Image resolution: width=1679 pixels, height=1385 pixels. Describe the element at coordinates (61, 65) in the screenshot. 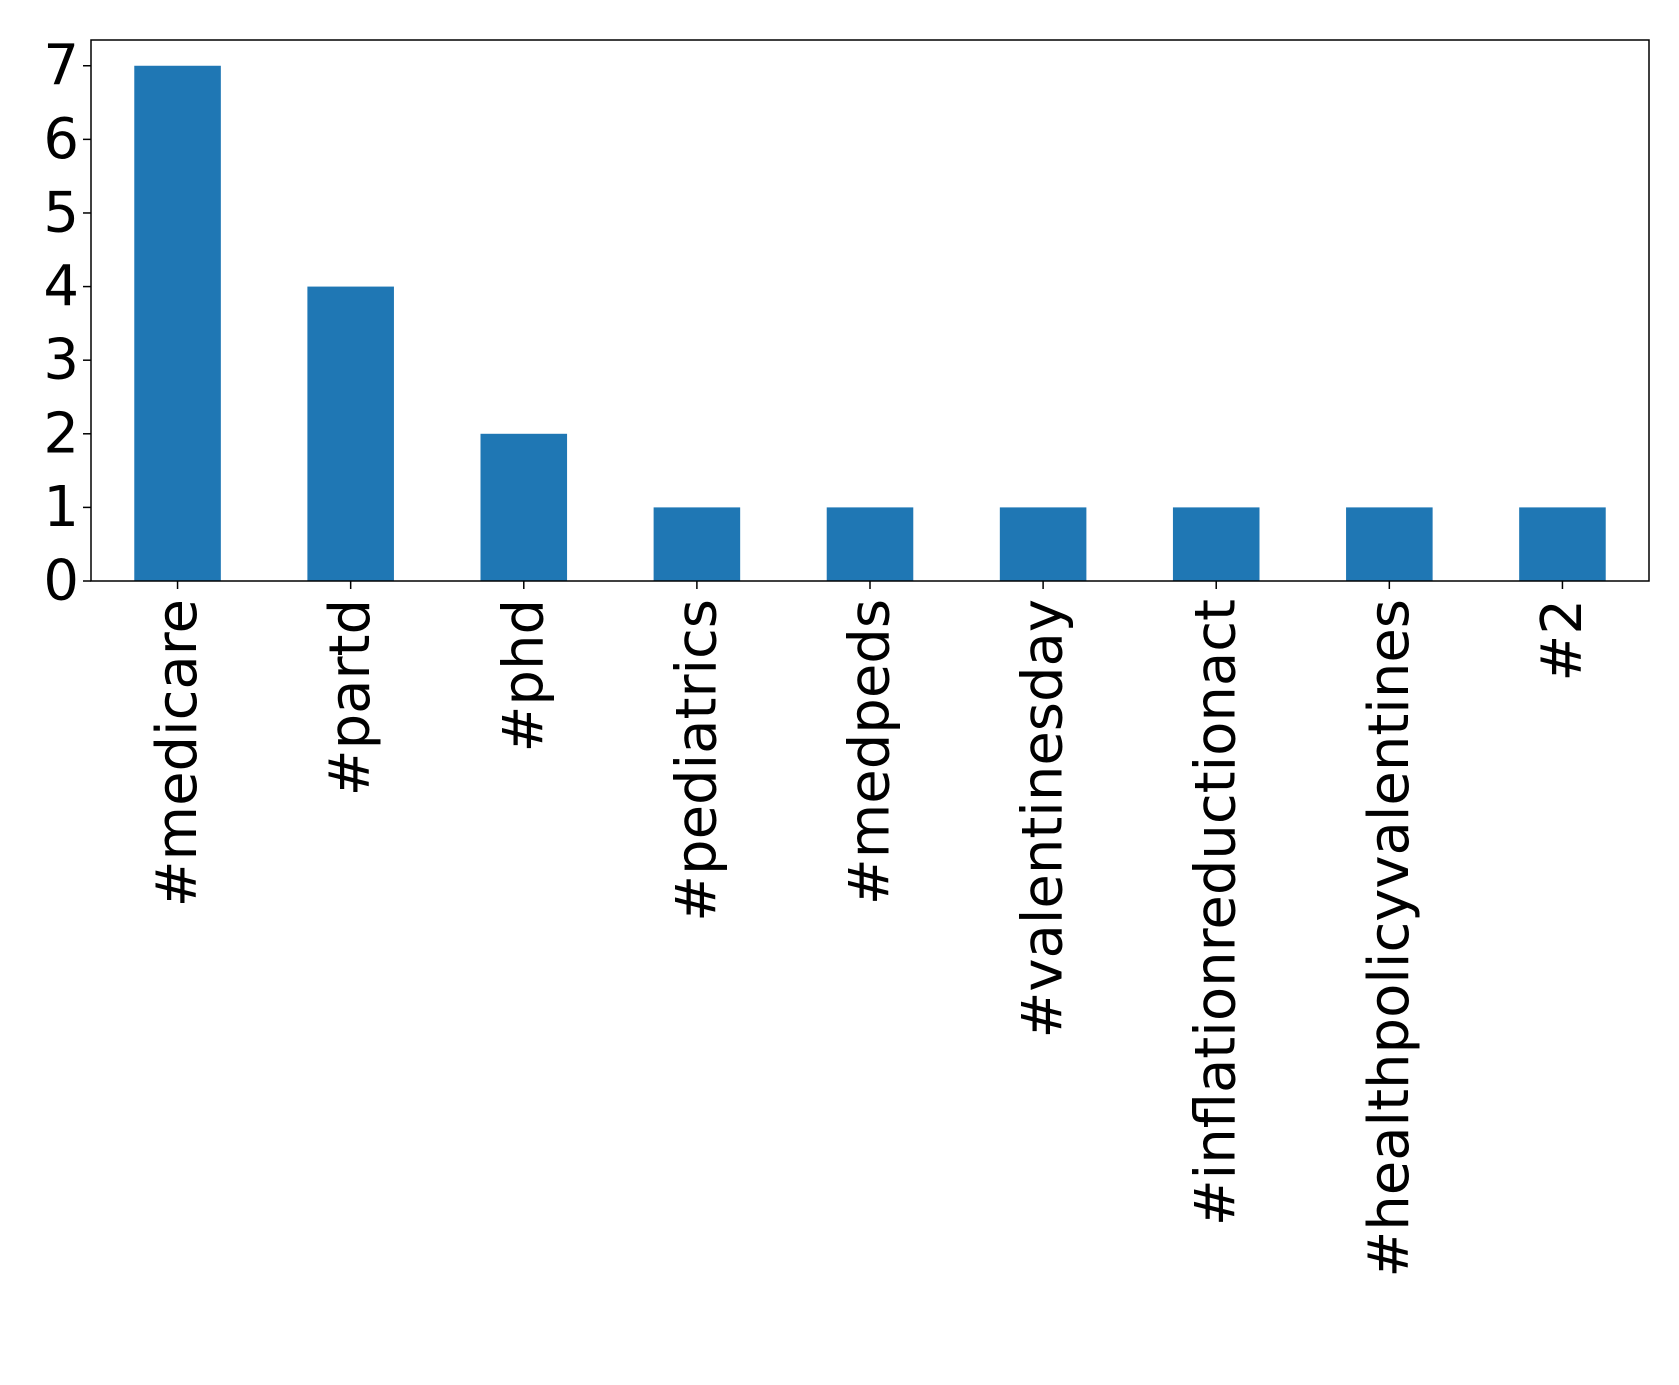

I see `y-tick-label: 7` at that location.